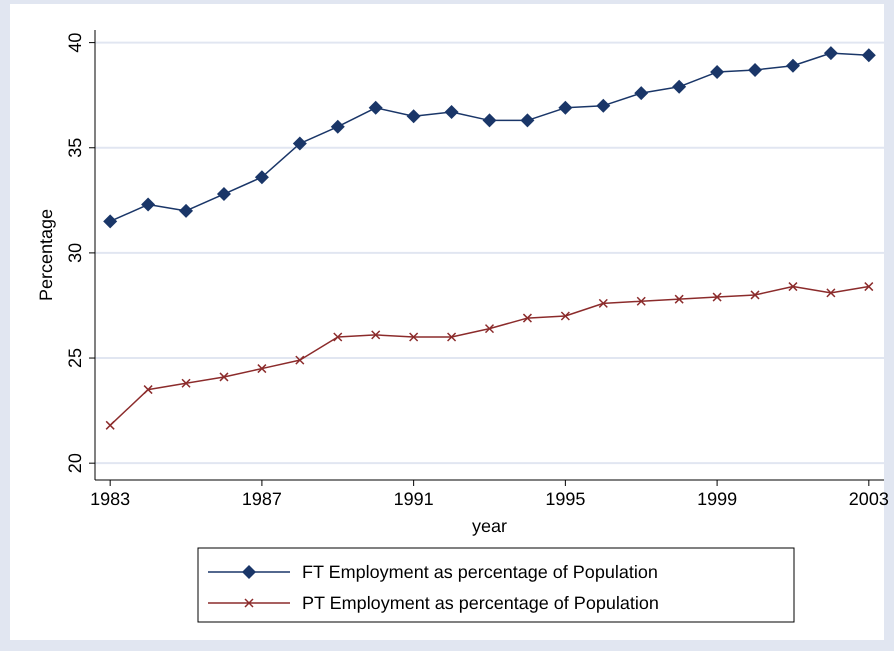 The width and height of the screenshot is (894, 651). I want to click on x-tick-label: 1987, so click(262, 499).